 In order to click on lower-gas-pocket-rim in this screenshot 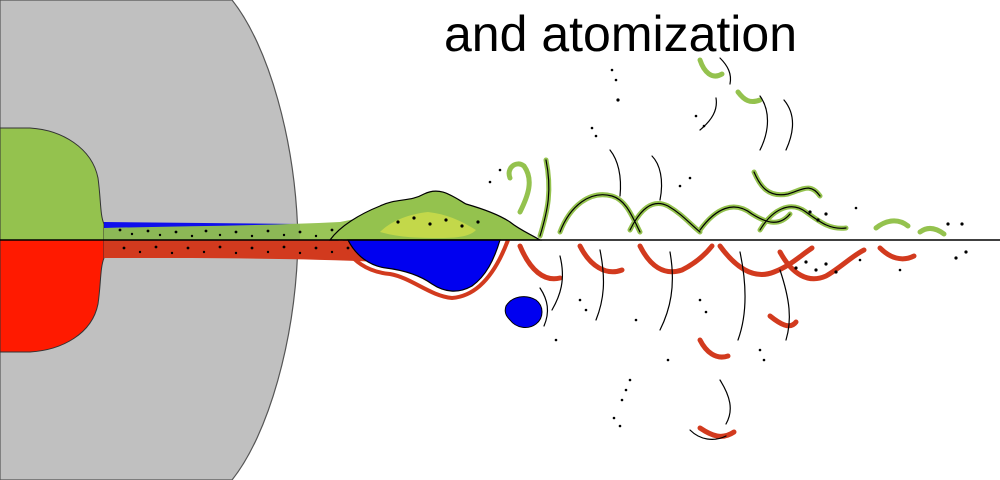, I will do `click(424, 270)`.